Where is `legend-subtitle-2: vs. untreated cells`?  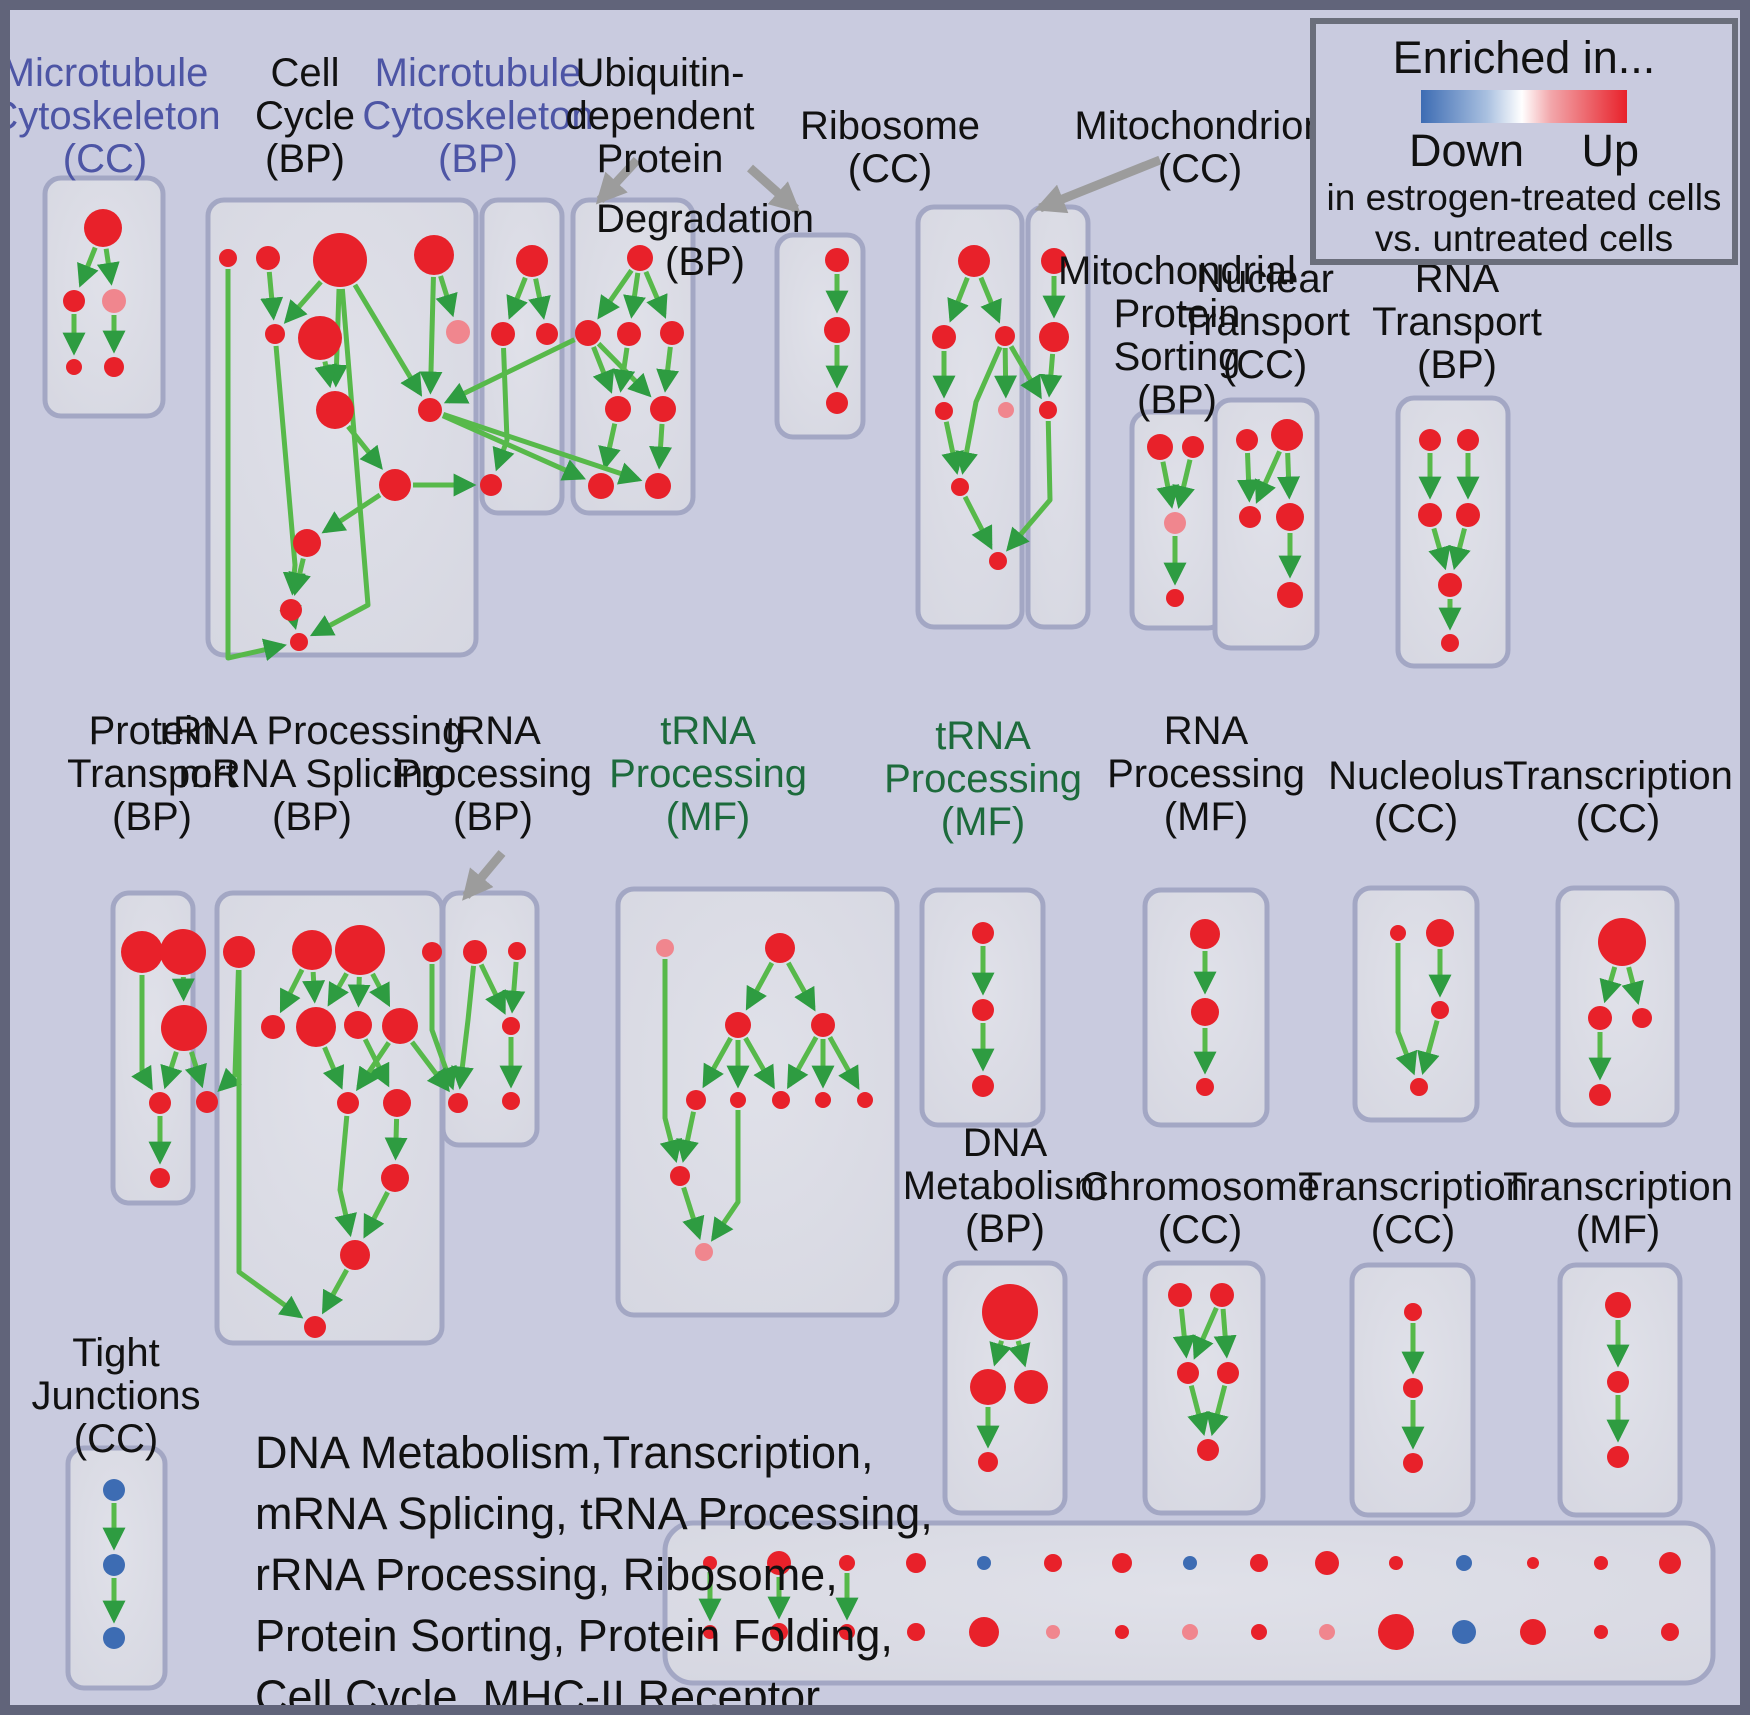 legend-subtitle-2: vs. untreated cells is located at coordinates (1524, 238).